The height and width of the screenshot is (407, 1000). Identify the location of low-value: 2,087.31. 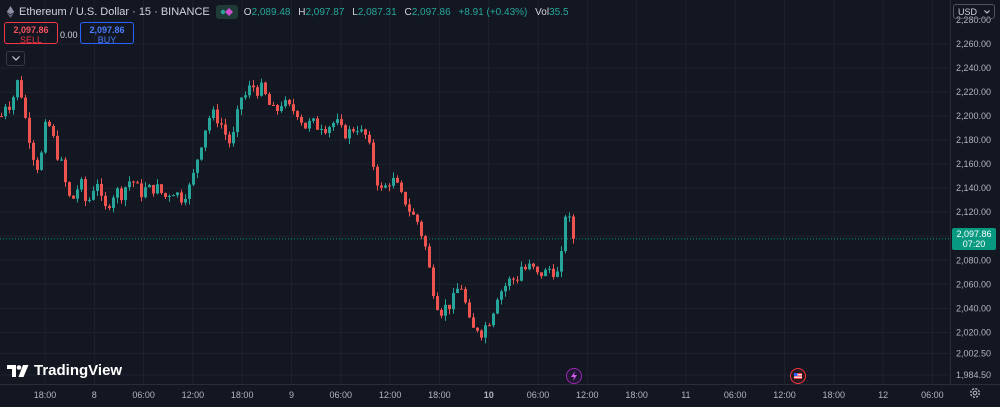
(377, 12).